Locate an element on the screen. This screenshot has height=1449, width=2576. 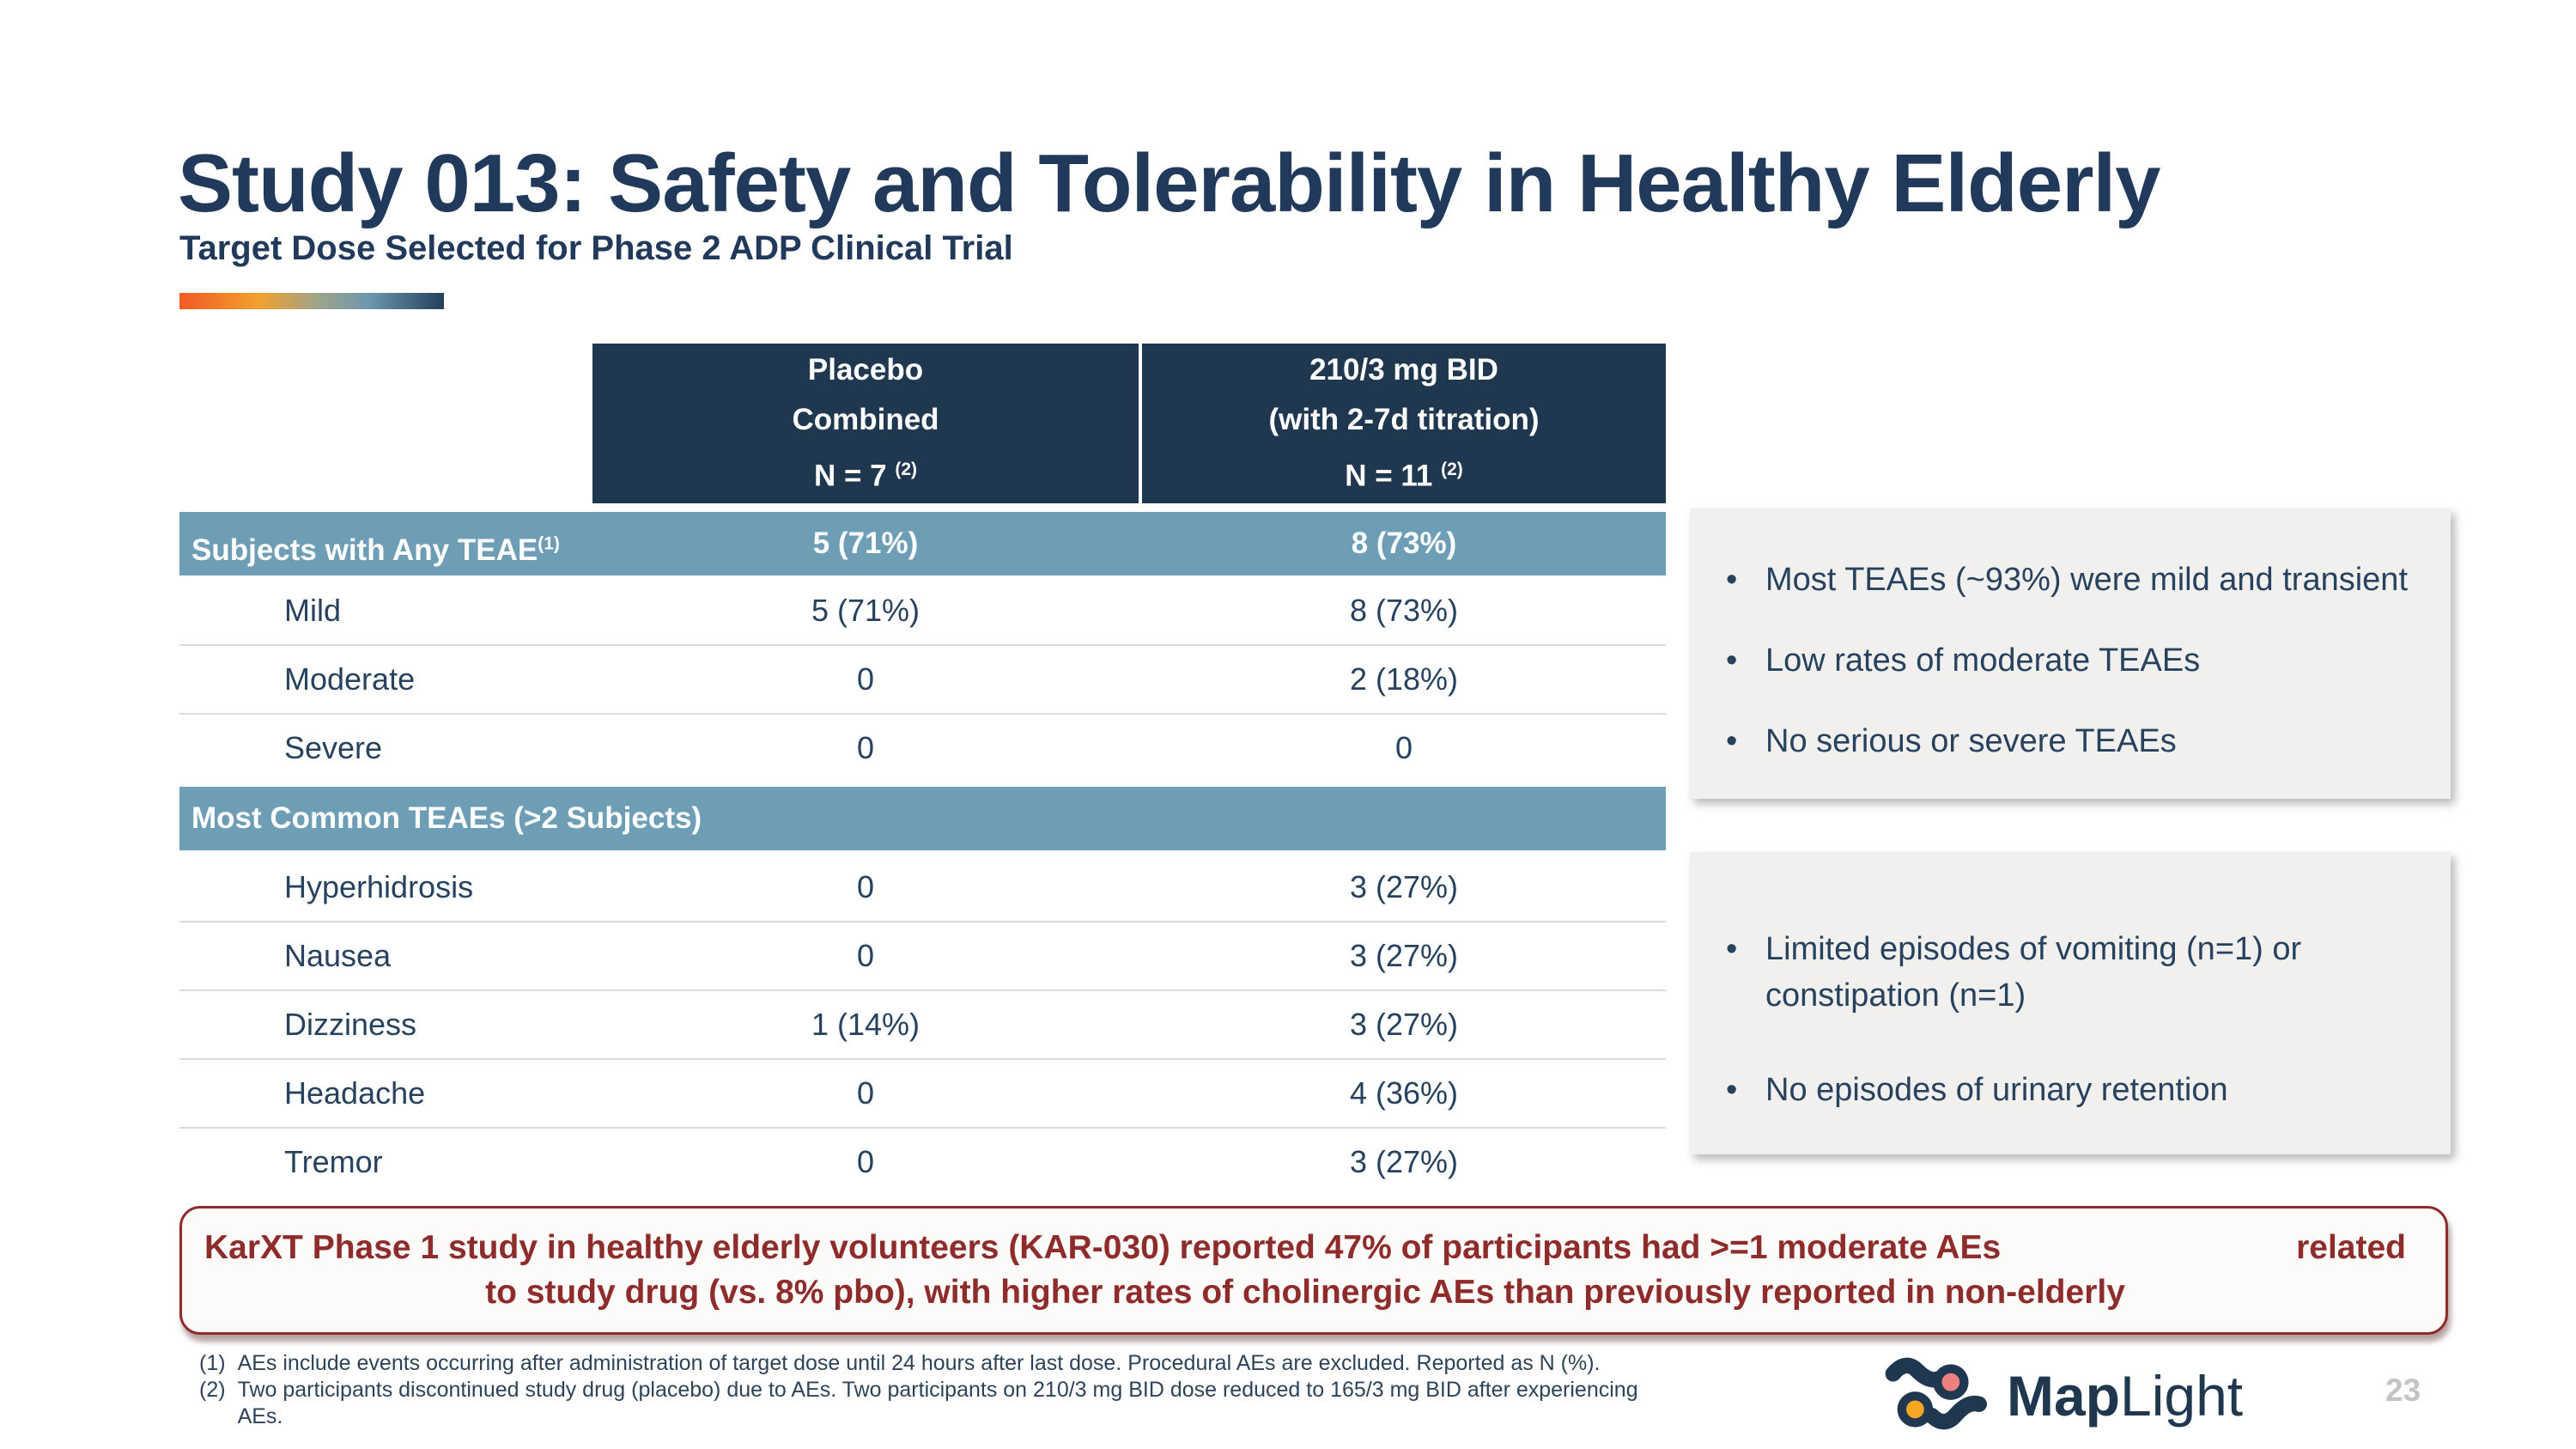
column-header-line: Placebo is located at coordinates (865, 370).